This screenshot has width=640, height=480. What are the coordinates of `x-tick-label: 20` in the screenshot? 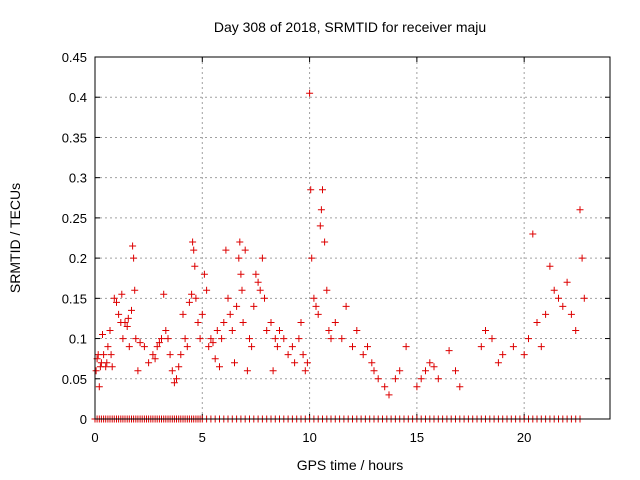 It's located at (524, 437).